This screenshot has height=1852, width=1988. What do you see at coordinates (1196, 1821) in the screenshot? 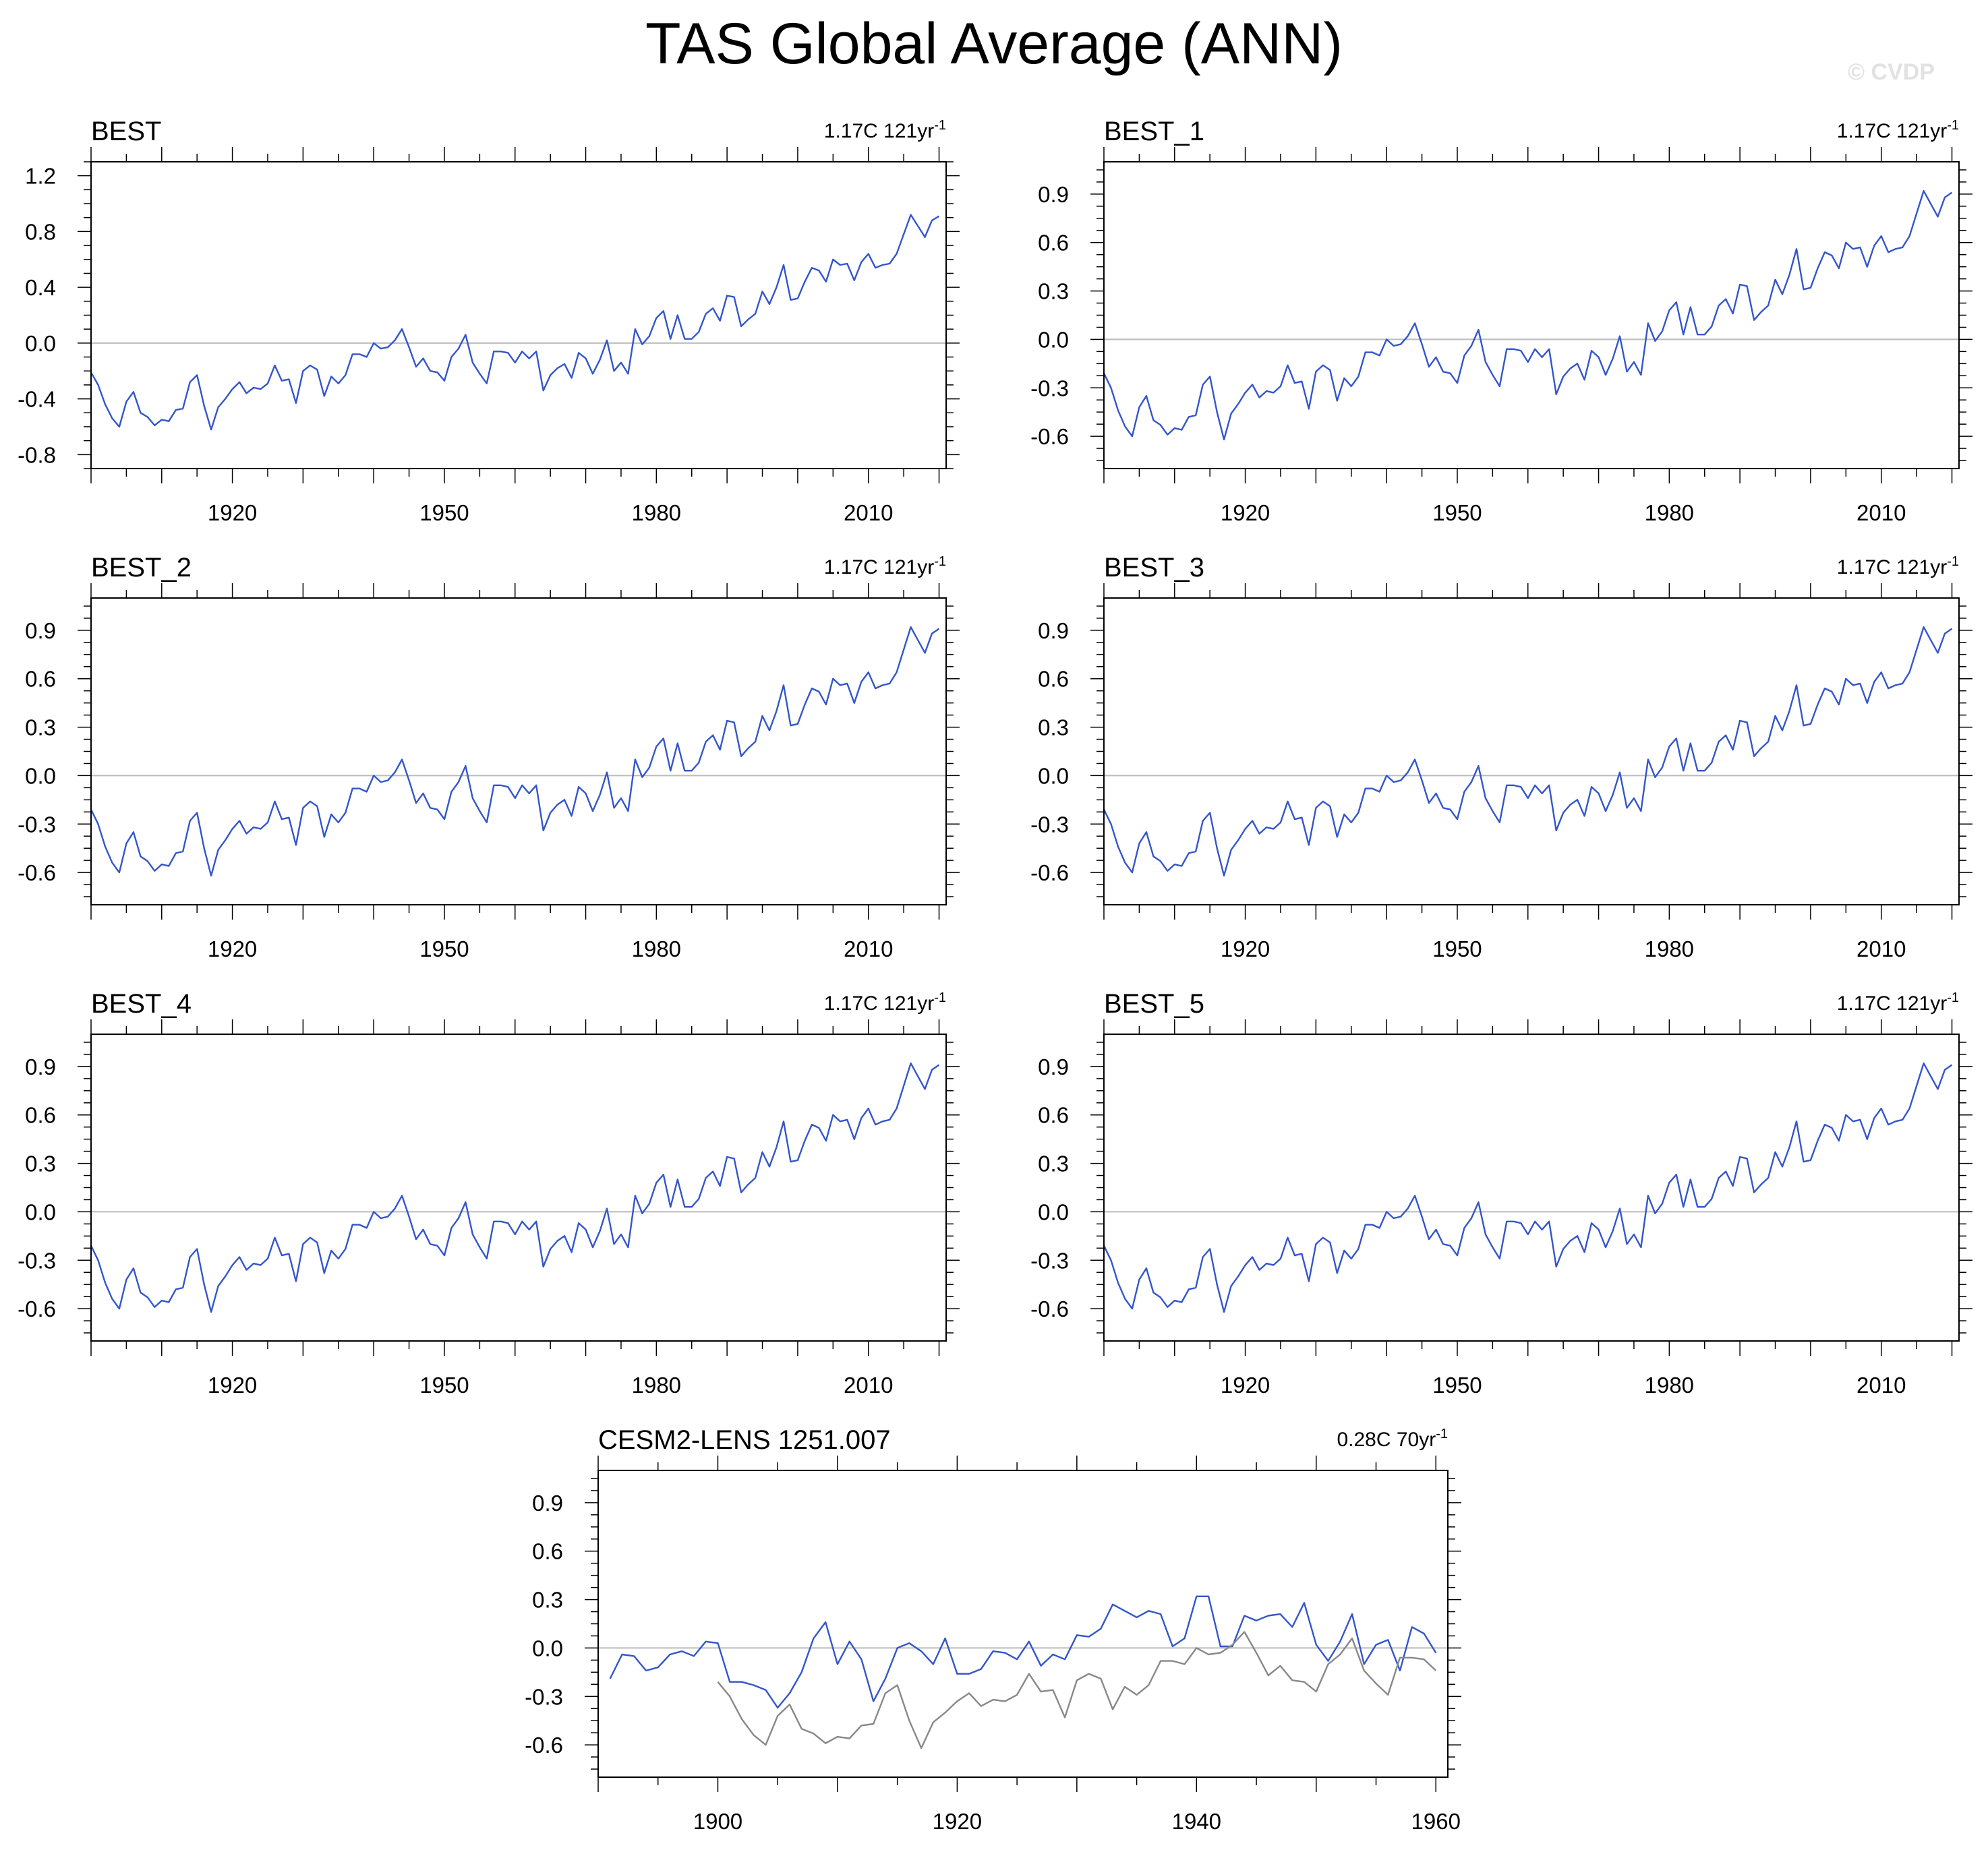
I see `x-tick-label: 1940` at bounding box center [1196, 1821].